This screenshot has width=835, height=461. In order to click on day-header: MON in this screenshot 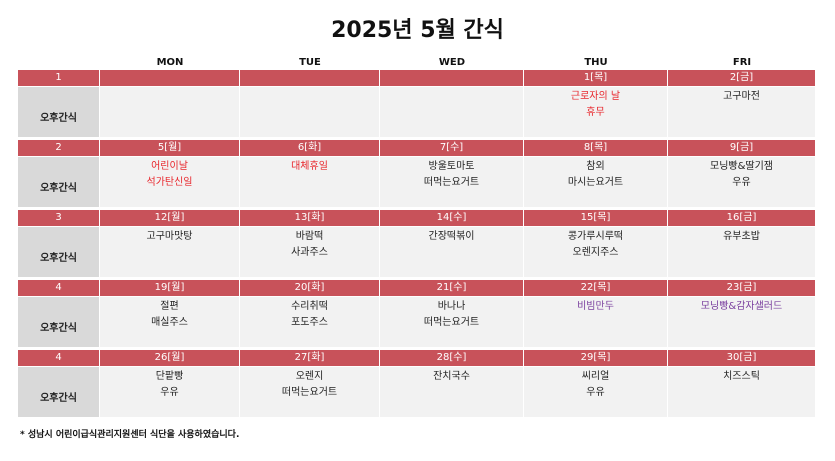, I will do `click(170, 62)`.